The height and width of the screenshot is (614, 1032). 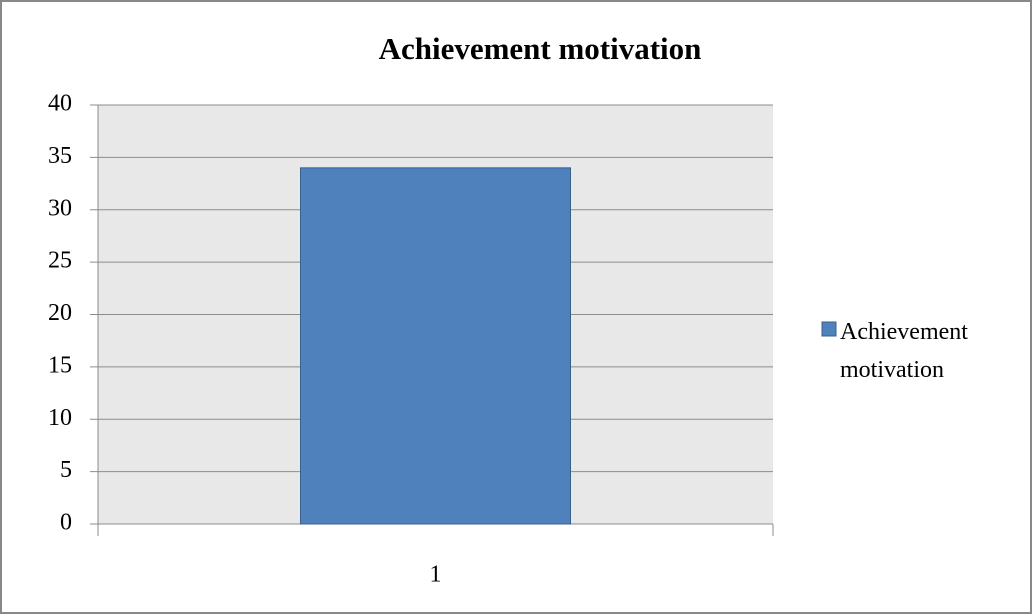 What do you see at coordinates (60, 208) in the screenshot?
I see `y-tick-label: 30` at bounding box center [60, 208].